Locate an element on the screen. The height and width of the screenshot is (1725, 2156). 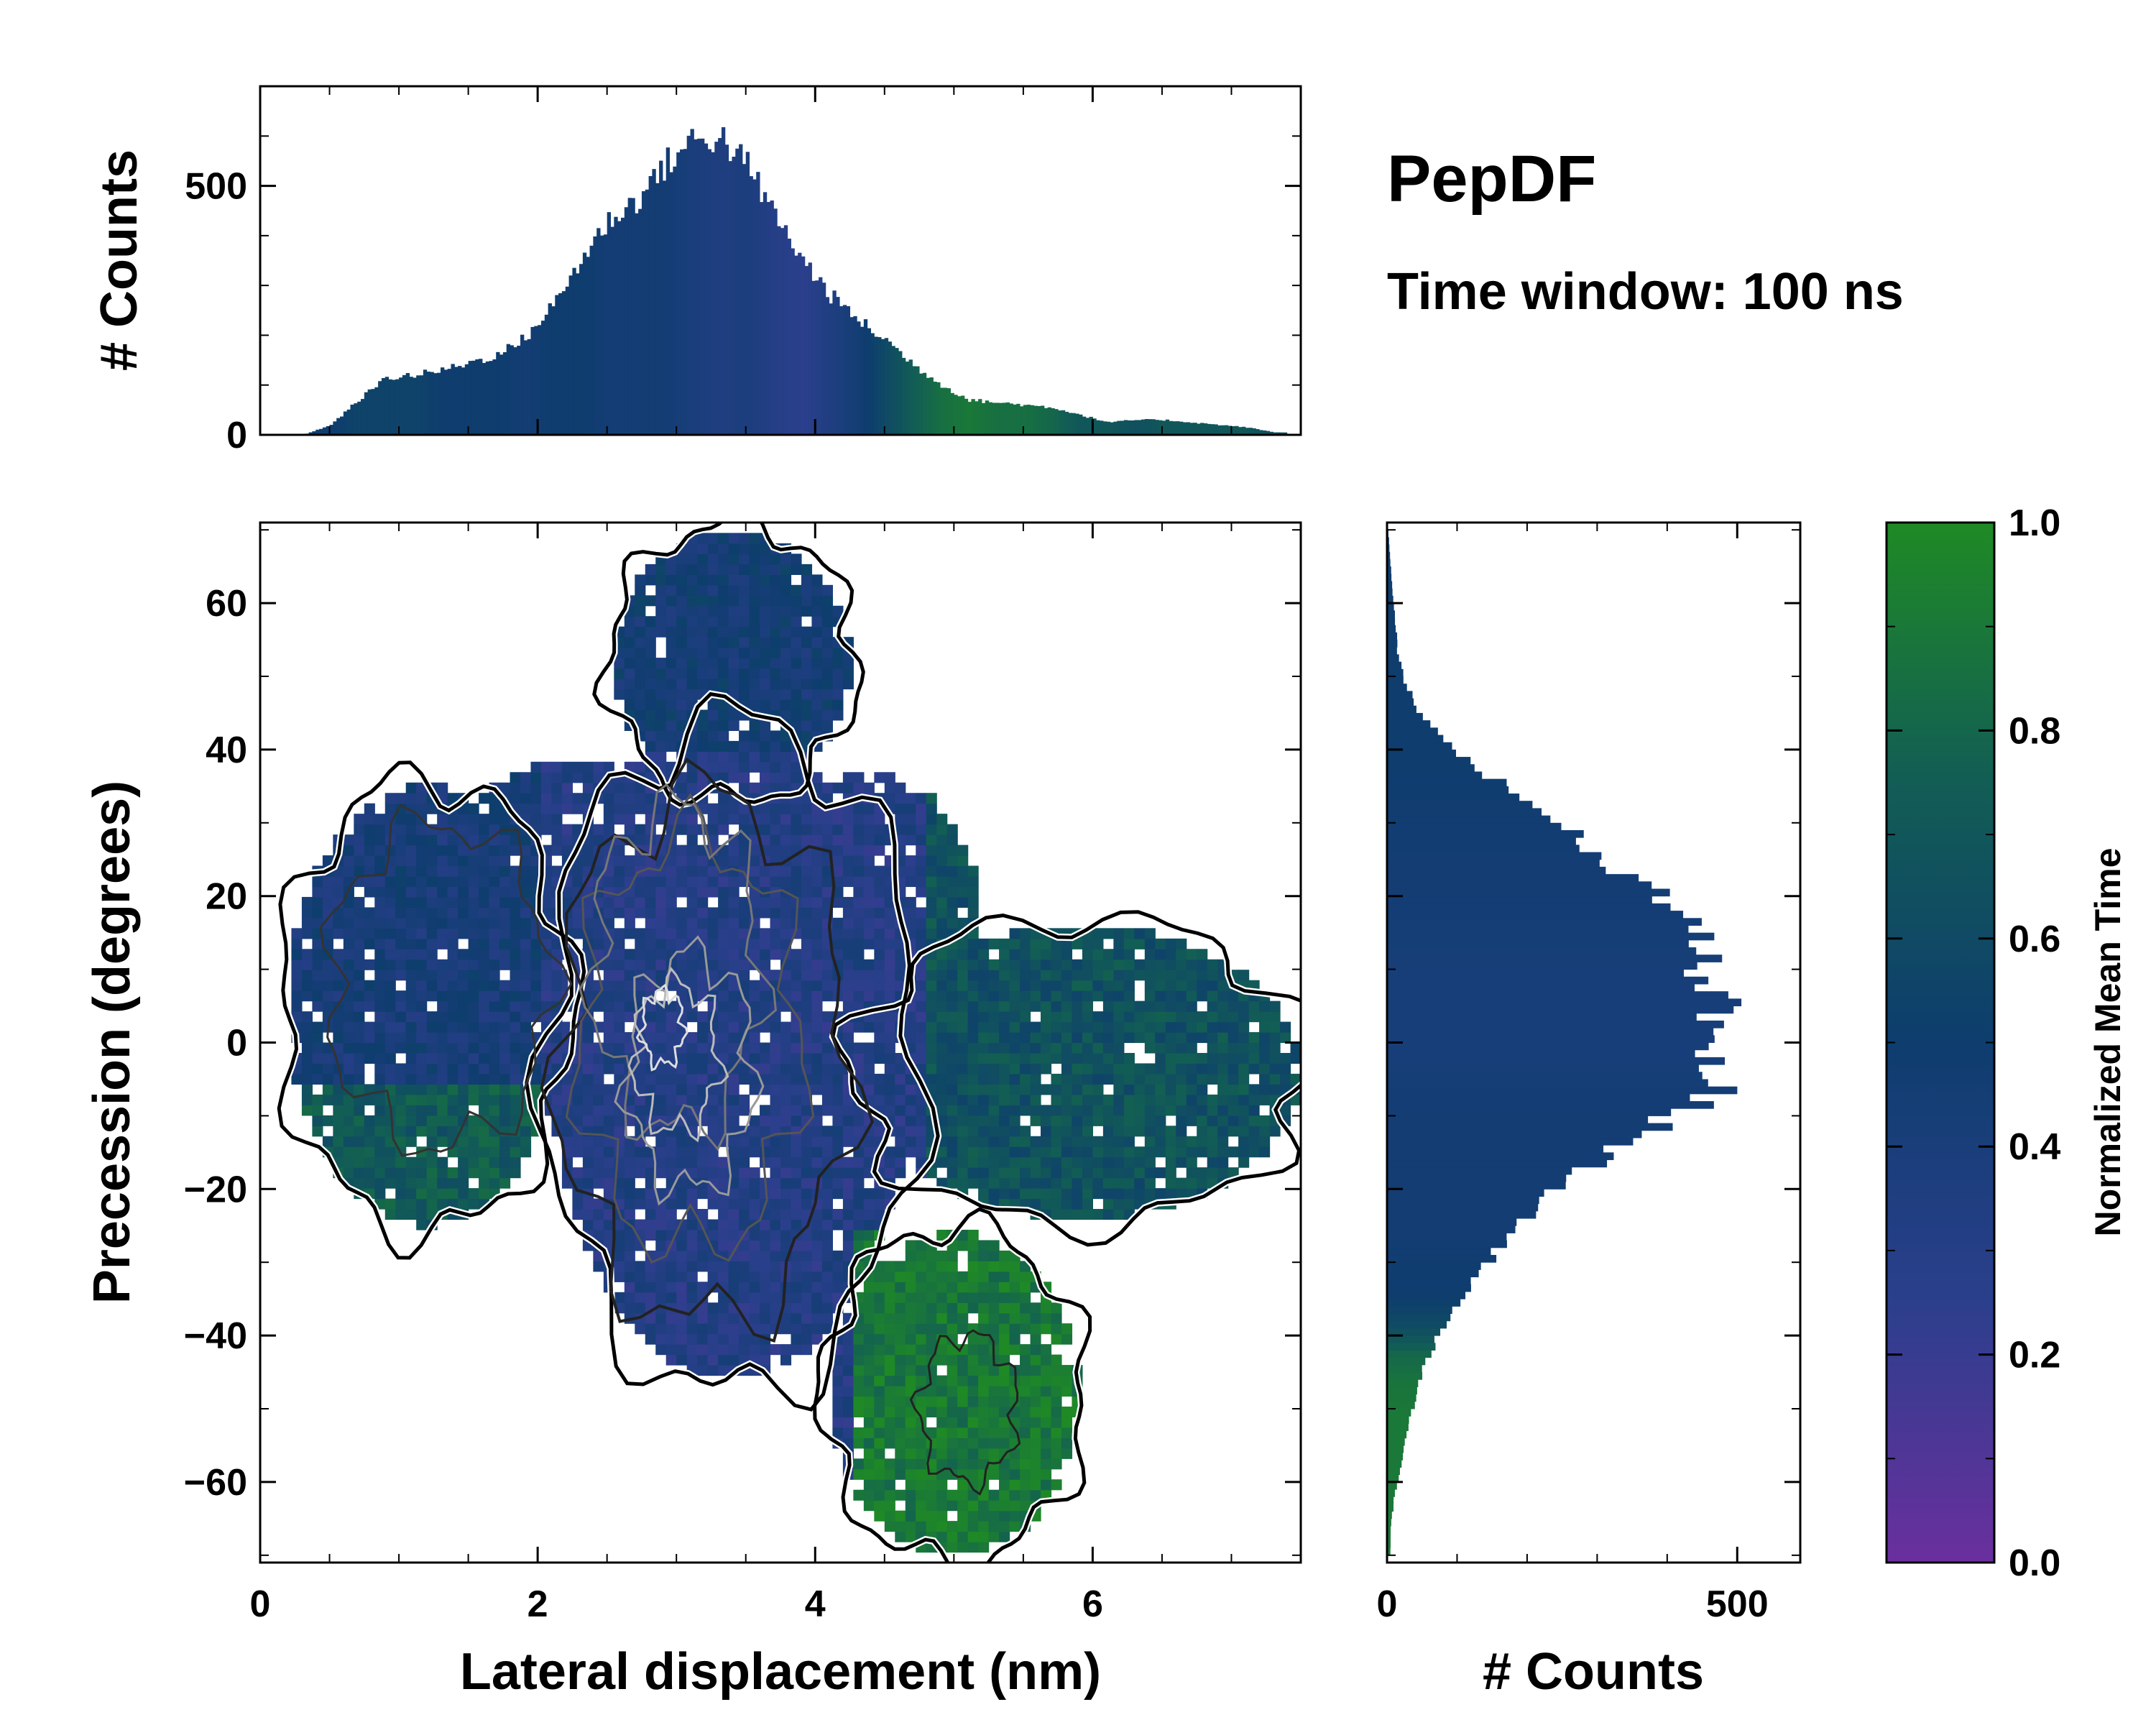
y-tick-label: 500 is located at coordinates (216, 187).